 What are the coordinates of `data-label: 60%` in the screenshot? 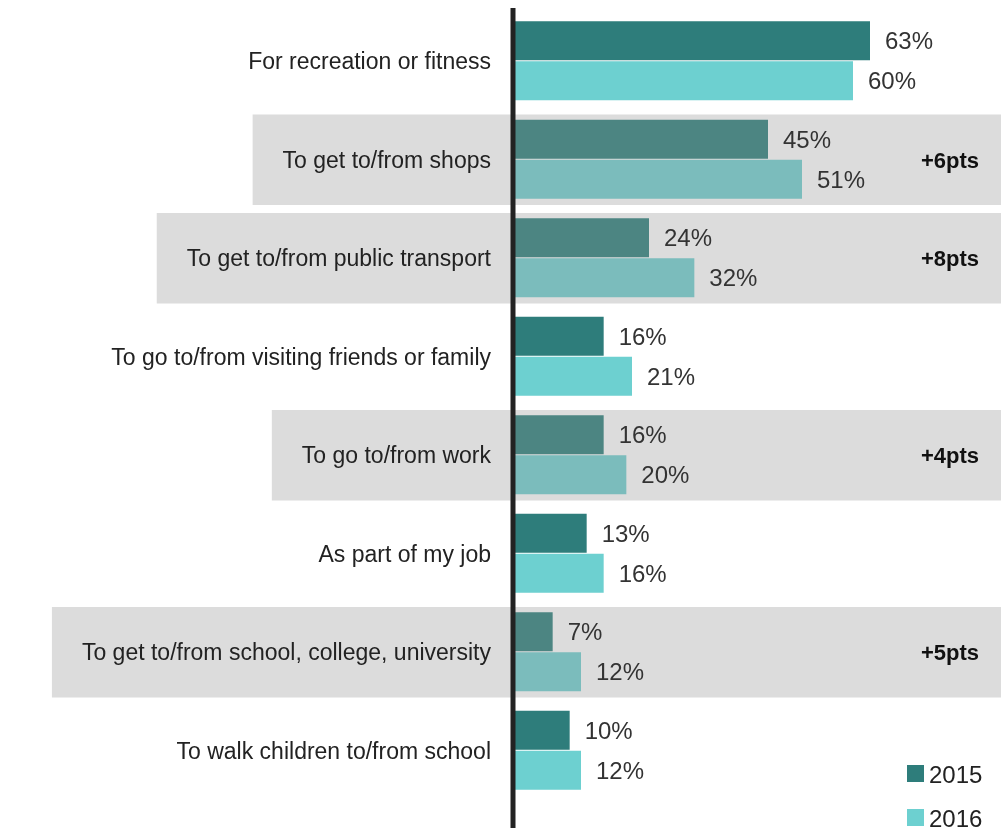 It's located at (892, 81).